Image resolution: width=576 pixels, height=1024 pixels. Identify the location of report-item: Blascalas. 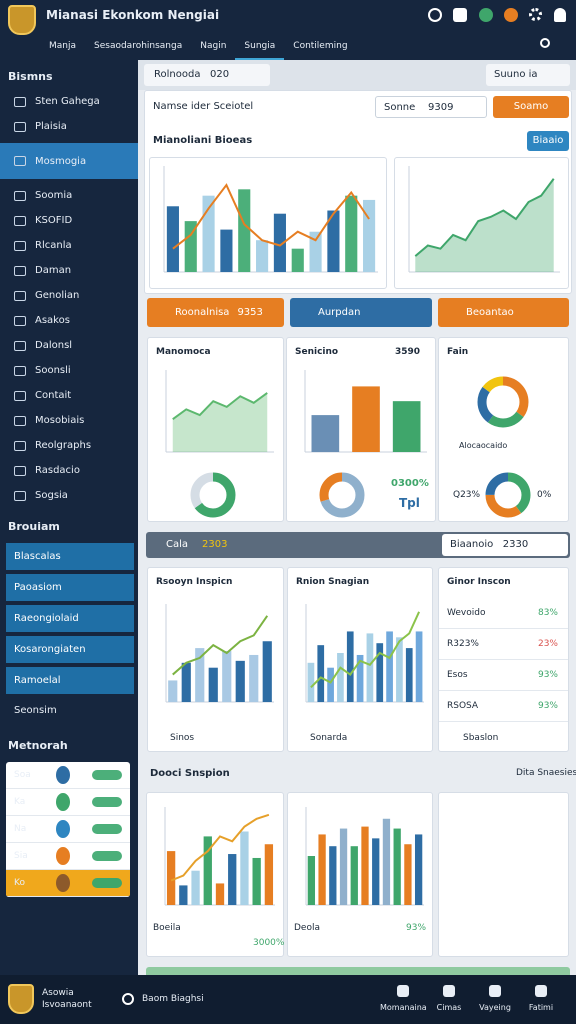
(70, 556).